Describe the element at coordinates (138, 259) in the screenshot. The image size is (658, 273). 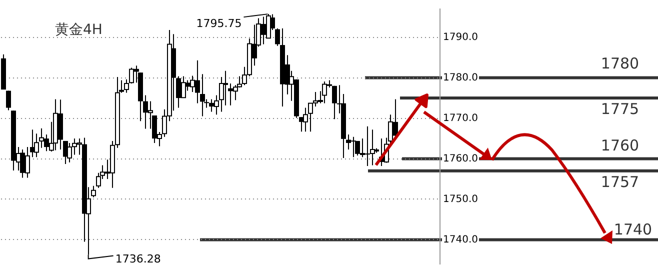
I see `annotation: 1736.28` at that location.